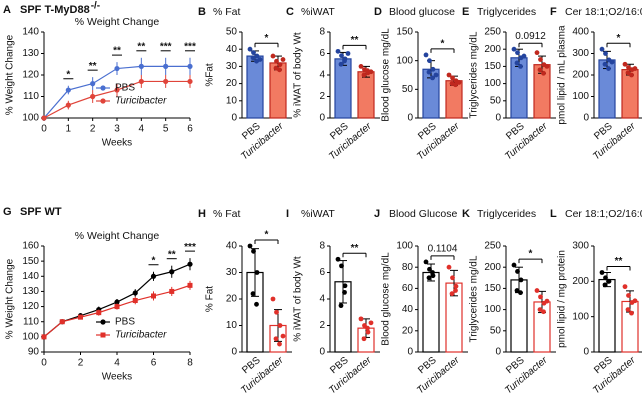  What do you see at coordinates (232, 299) in the screenshot?
I see `y-tick-label: 20` at bounding box center [232, 299].